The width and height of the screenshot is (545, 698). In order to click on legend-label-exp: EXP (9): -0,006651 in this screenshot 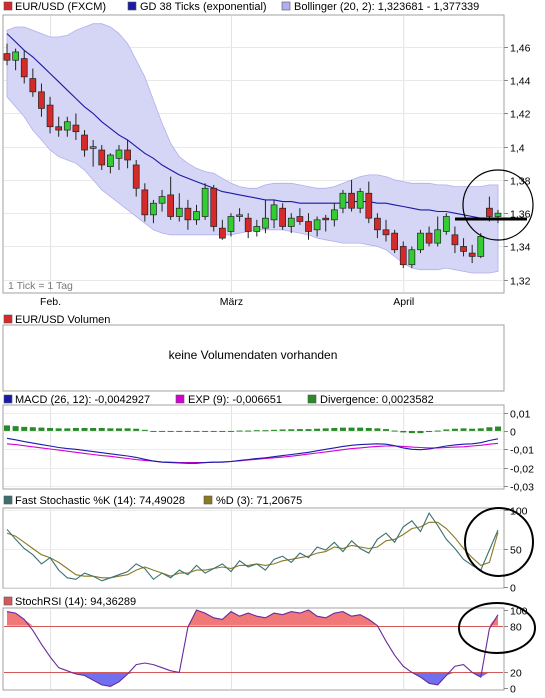, I will do `click(235, 400)`.